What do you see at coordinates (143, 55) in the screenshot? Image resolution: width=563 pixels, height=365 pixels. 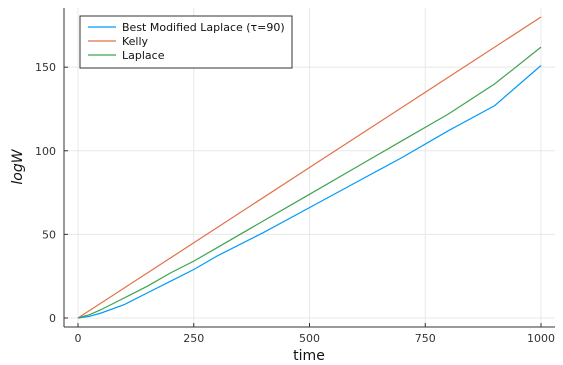 I see `legend-label-2: Laplace` at bounding box center [143, 55].